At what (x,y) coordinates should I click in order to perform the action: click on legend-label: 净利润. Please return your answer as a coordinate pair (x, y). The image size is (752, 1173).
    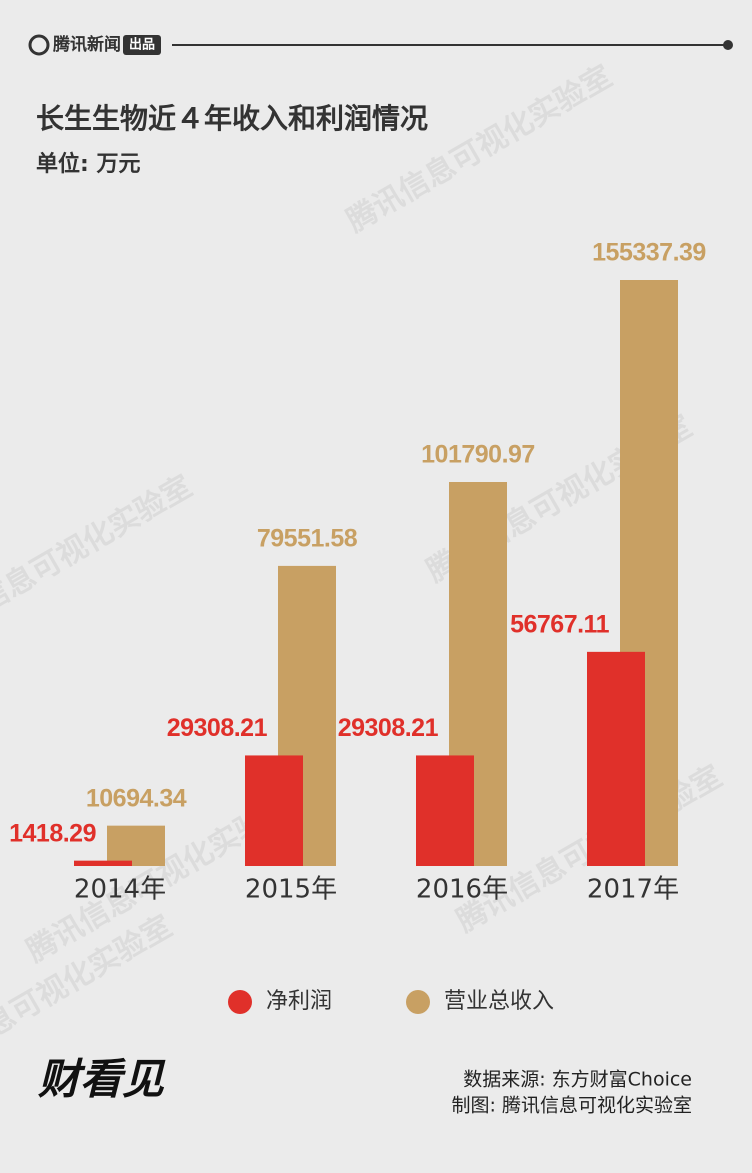
    Looking at the image, I should click on (299, 1001).